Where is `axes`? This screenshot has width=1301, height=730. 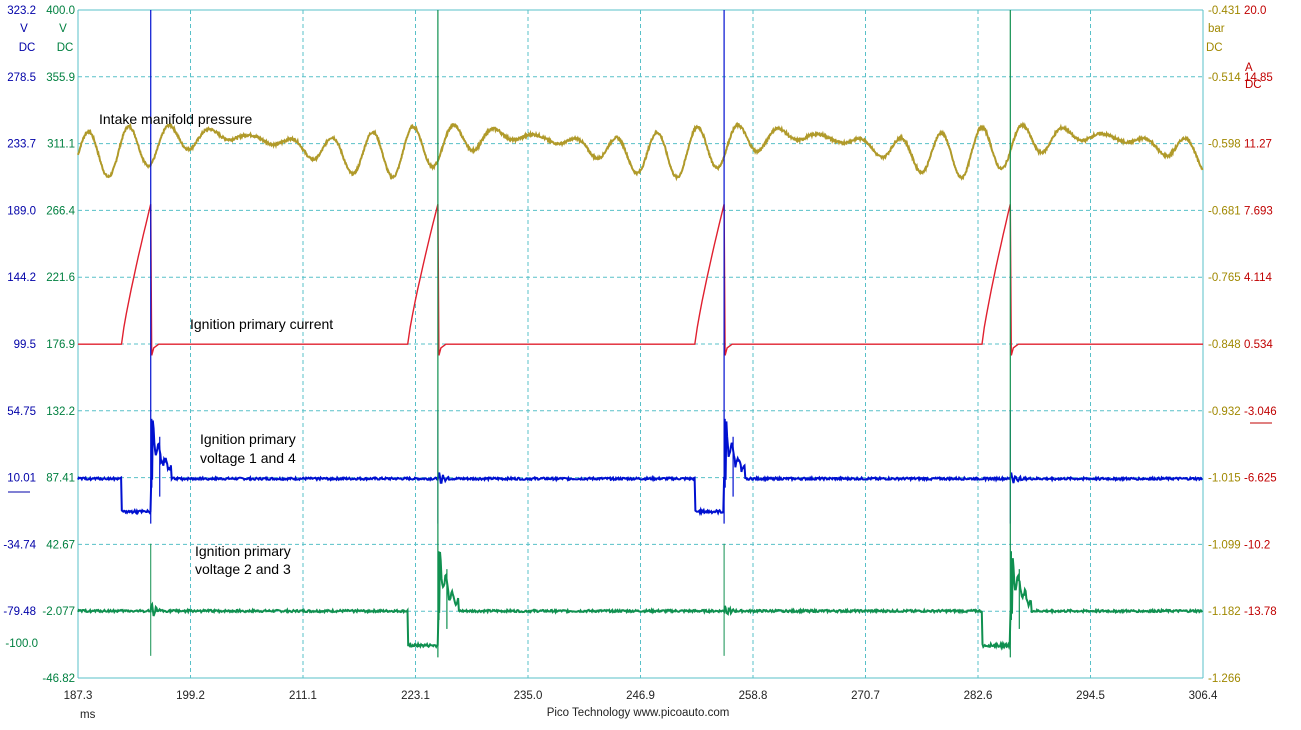
axes is located at coordinates (640, 457).